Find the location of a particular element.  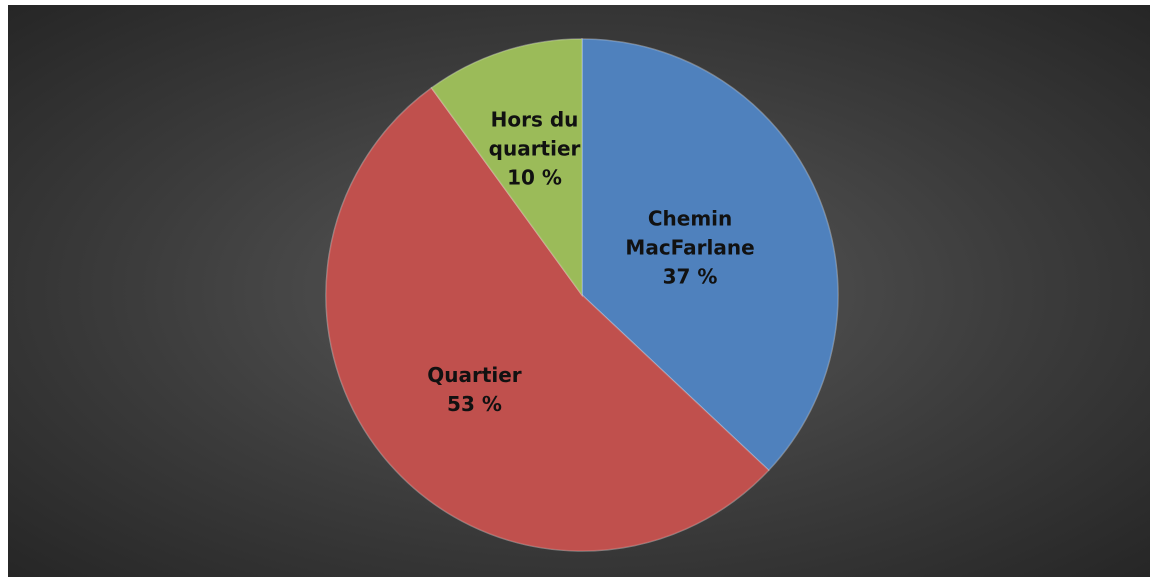

slice-label: Quartier 53 % is located at coordinates (474, 390).